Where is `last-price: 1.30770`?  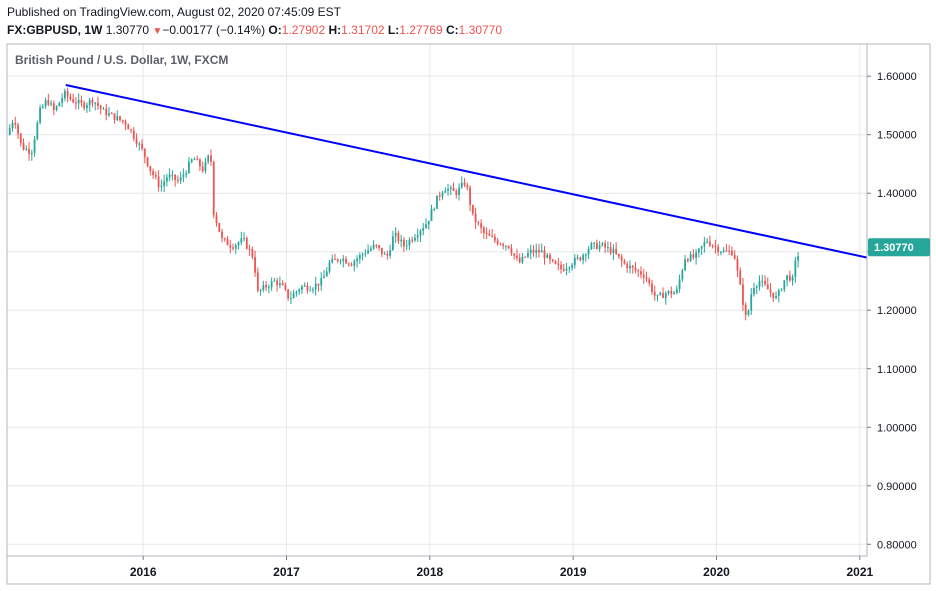
last-price: 1.30770 is located at coordinates (127, 30).